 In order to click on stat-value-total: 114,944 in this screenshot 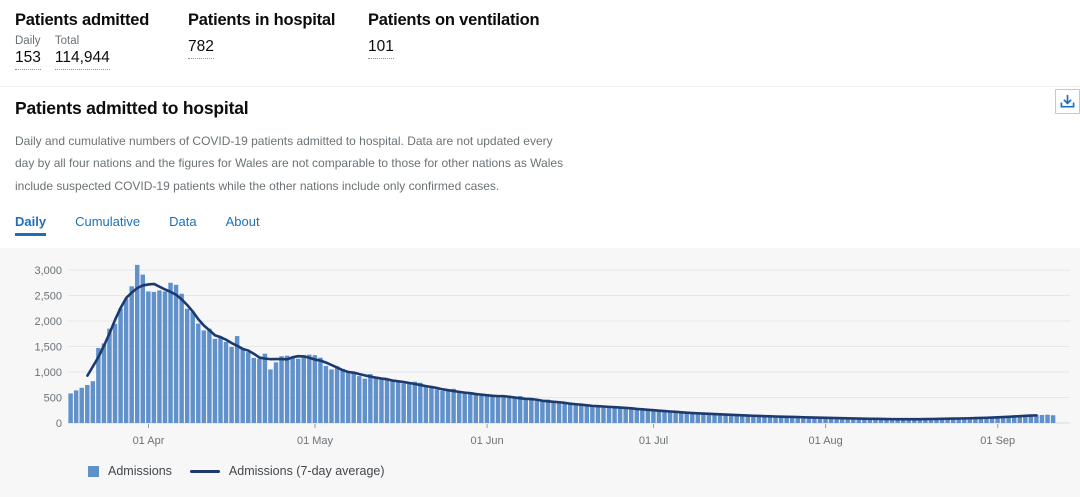, I will do `click(82, 60)`.